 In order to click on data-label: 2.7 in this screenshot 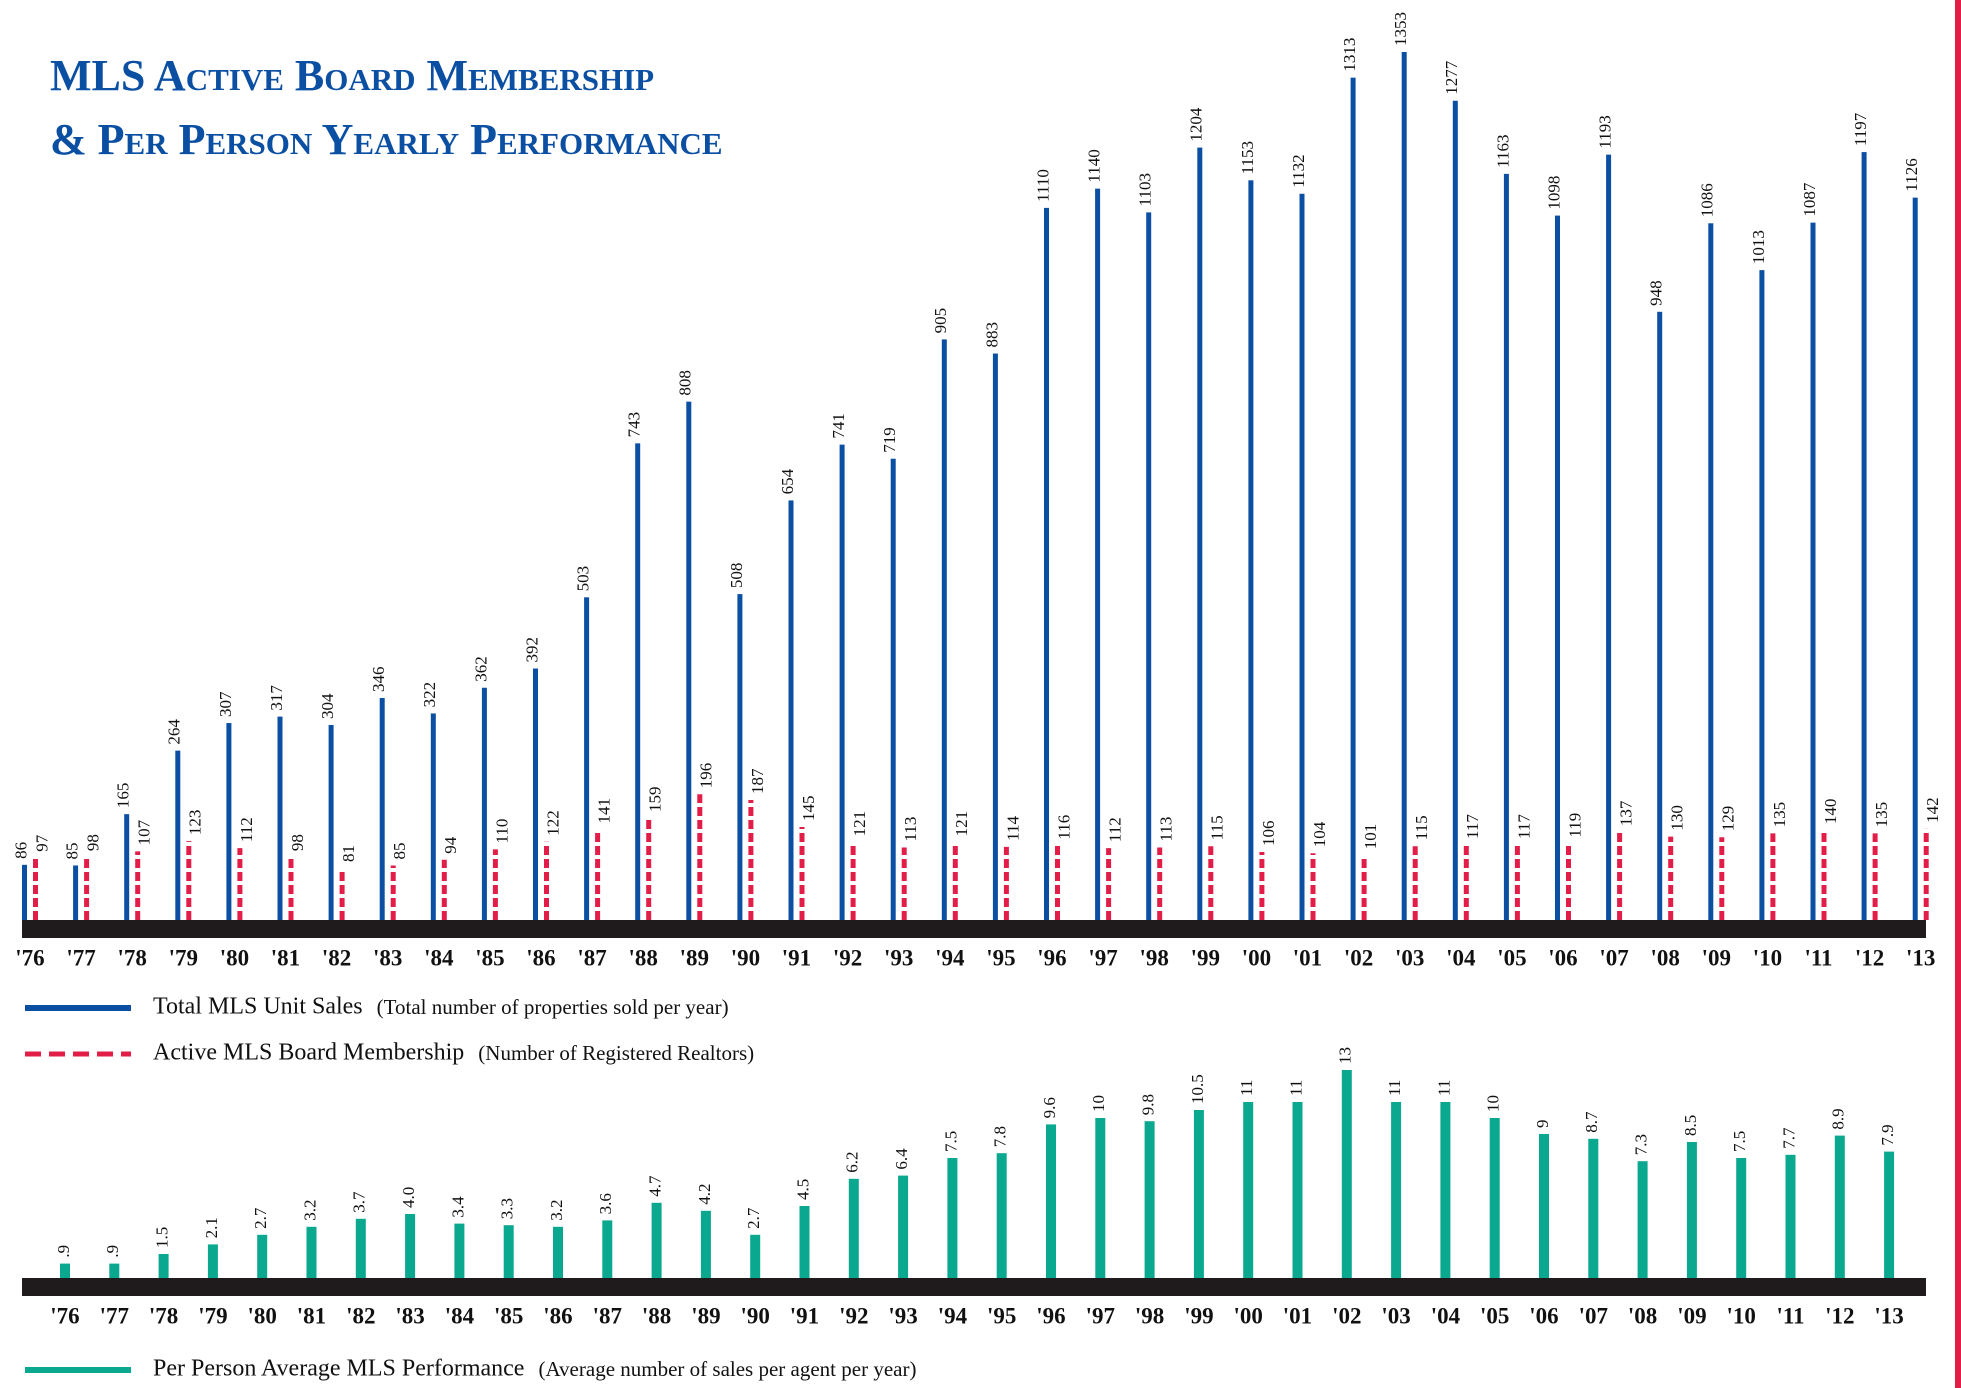, I will do `click(260, 1218)`.